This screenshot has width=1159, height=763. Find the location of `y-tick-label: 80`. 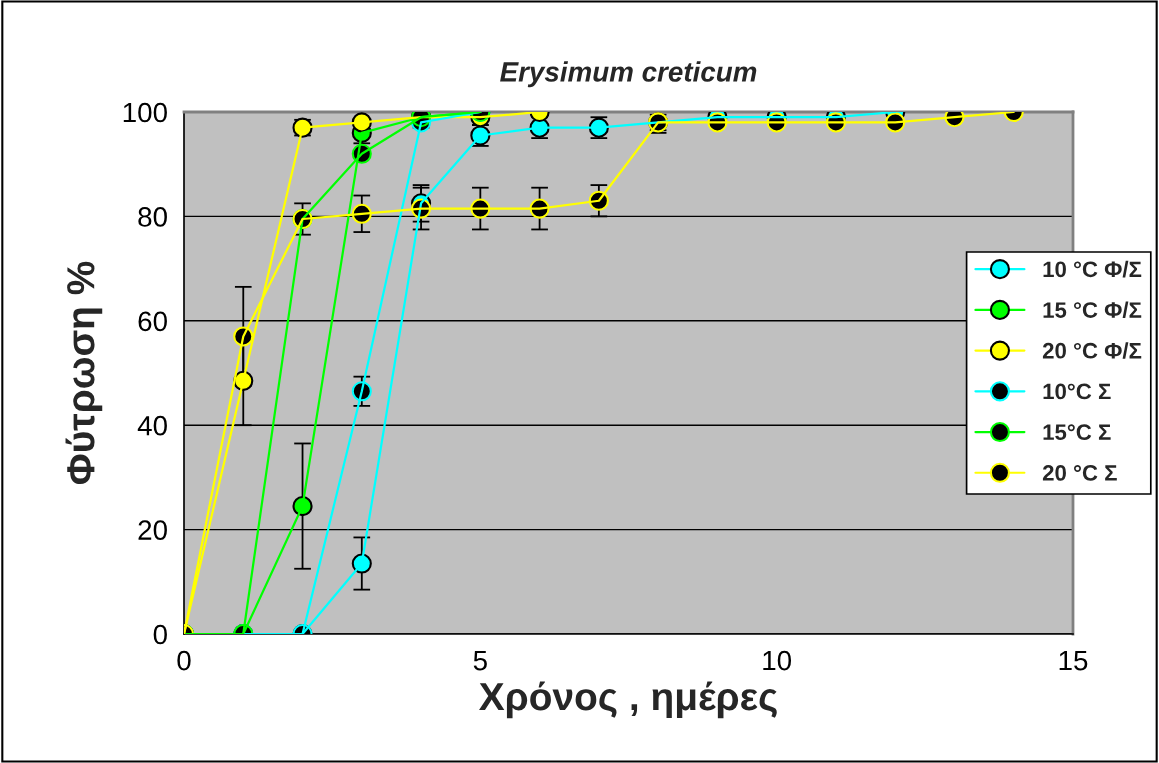

y-tick-label: 80 is located at coordinates (152, 217).